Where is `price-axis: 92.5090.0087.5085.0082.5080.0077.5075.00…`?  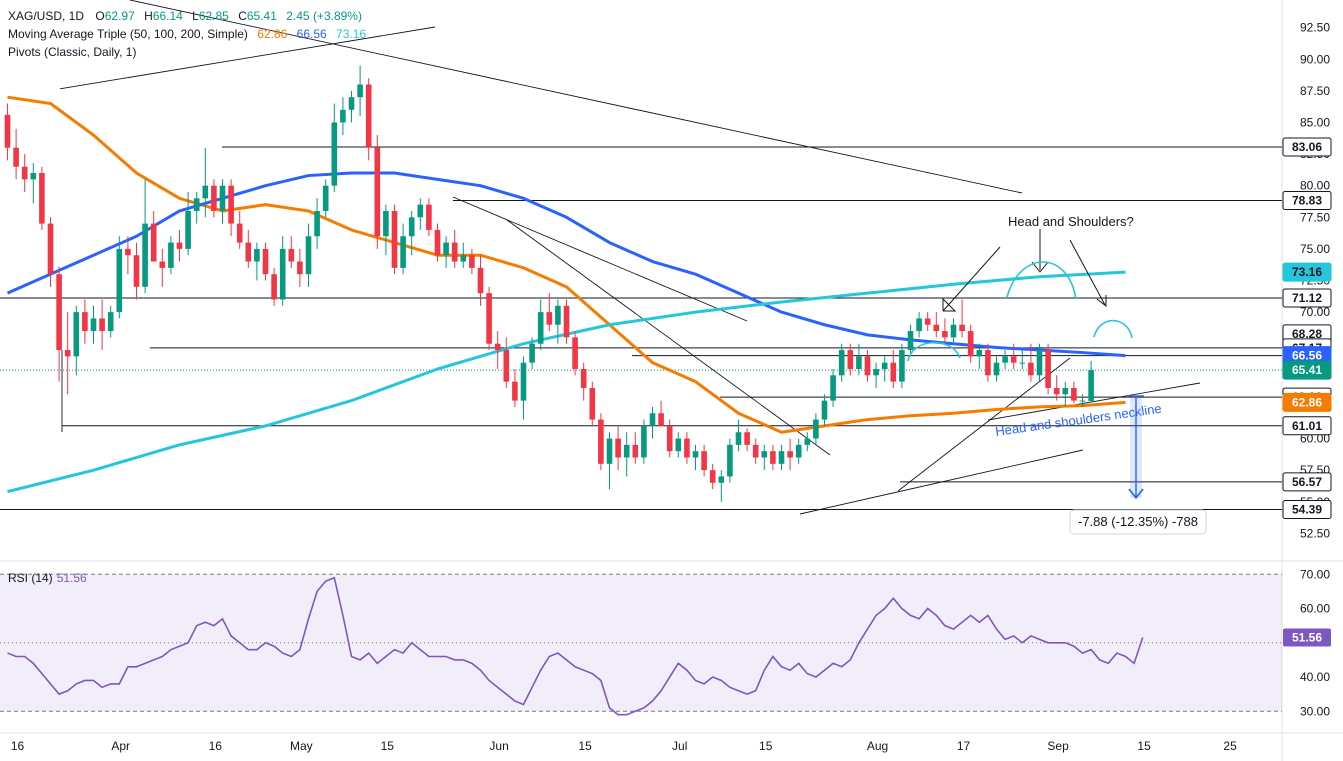 price-axis: 92.5090.0087.5085.0082.5080.0077.5075.00… is located at coordinates (1307, 370).